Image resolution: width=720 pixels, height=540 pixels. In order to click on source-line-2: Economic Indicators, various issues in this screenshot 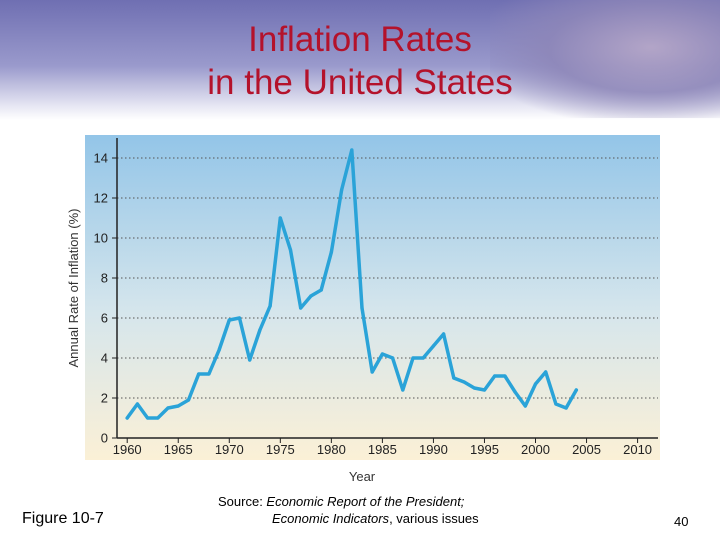, I will do `click(365, 518)`.